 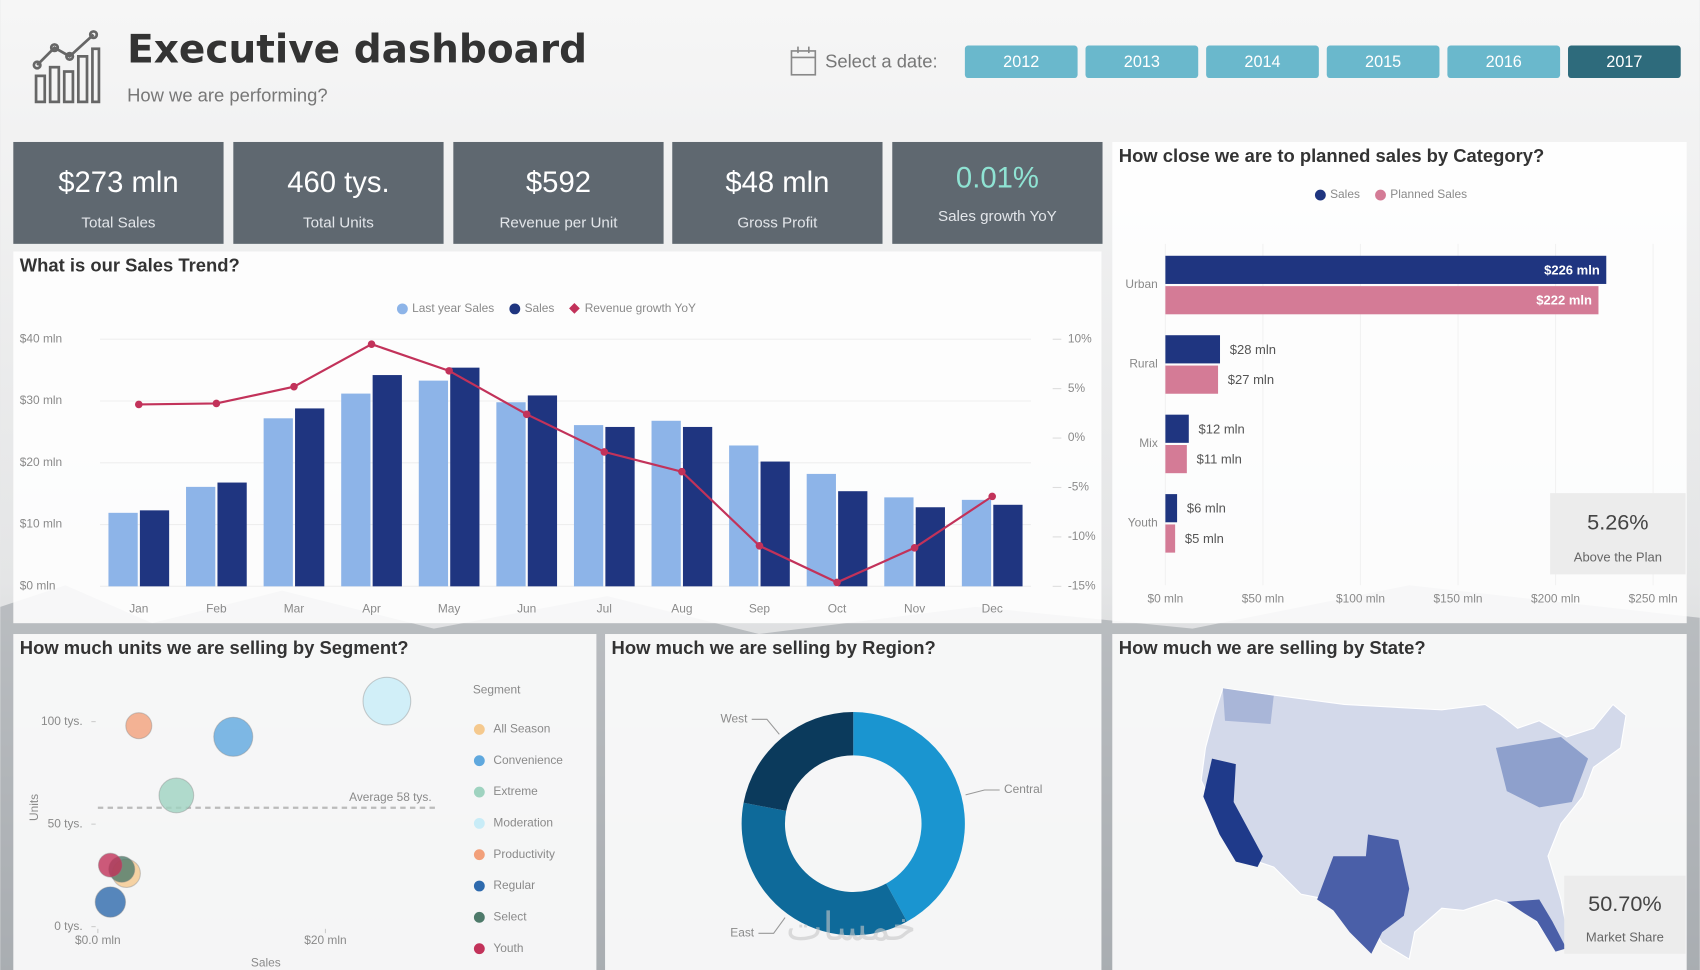 What do you see at coordinates (1141, 284) in the screenshot?
I see `y-tick-label: Urban` at bounding box center [1141, 284].